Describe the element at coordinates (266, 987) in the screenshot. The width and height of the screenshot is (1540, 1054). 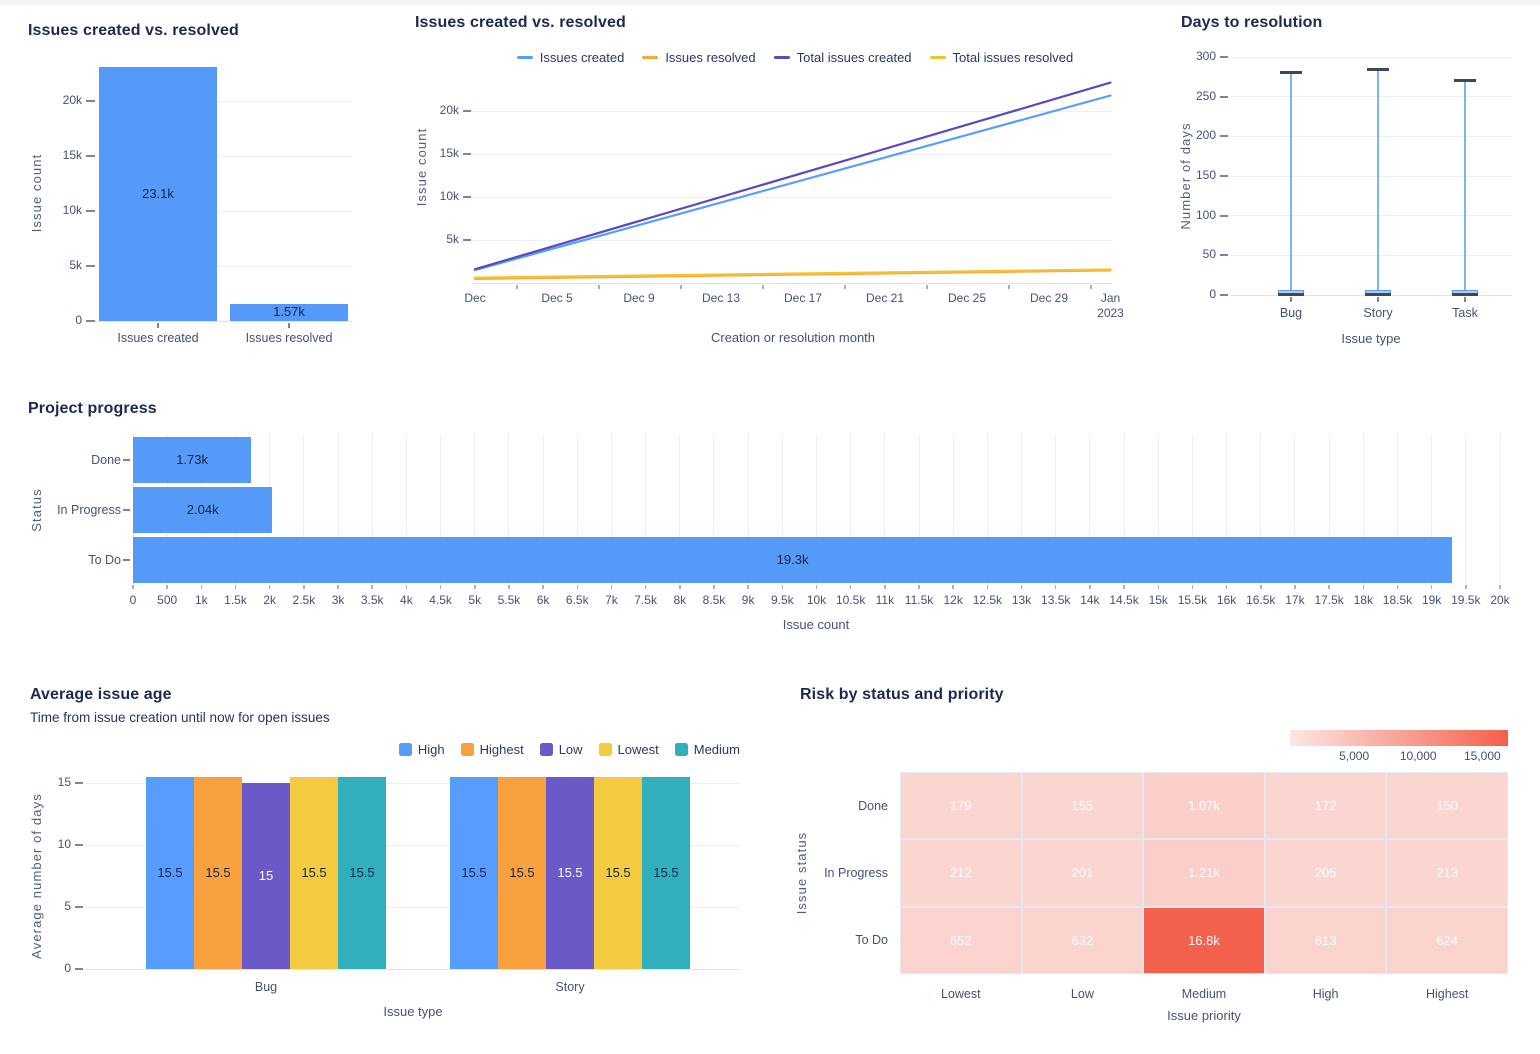
I see `x-category-label: Bug` at that location.